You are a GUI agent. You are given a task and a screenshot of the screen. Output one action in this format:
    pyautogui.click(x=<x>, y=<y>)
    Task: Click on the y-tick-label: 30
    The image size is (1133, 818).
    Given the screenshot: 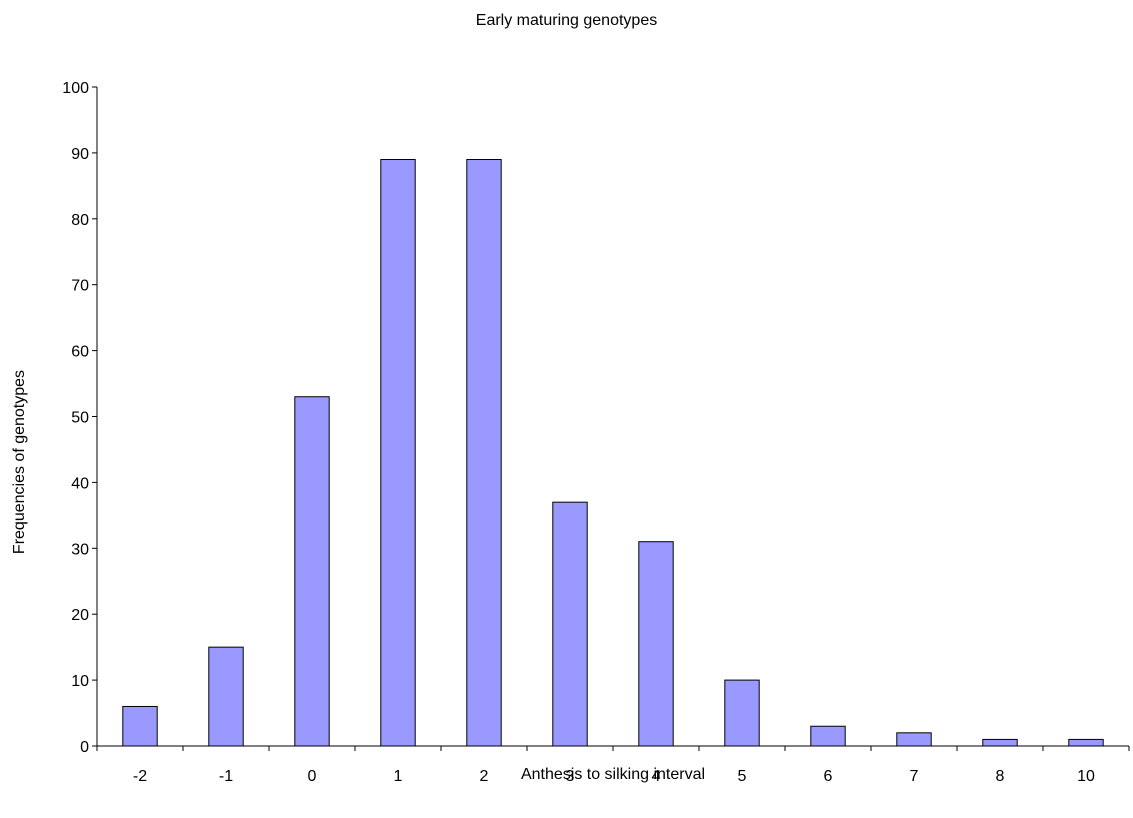 What is the action you would take?
    pyautogui.click(x=80, y=549)
    